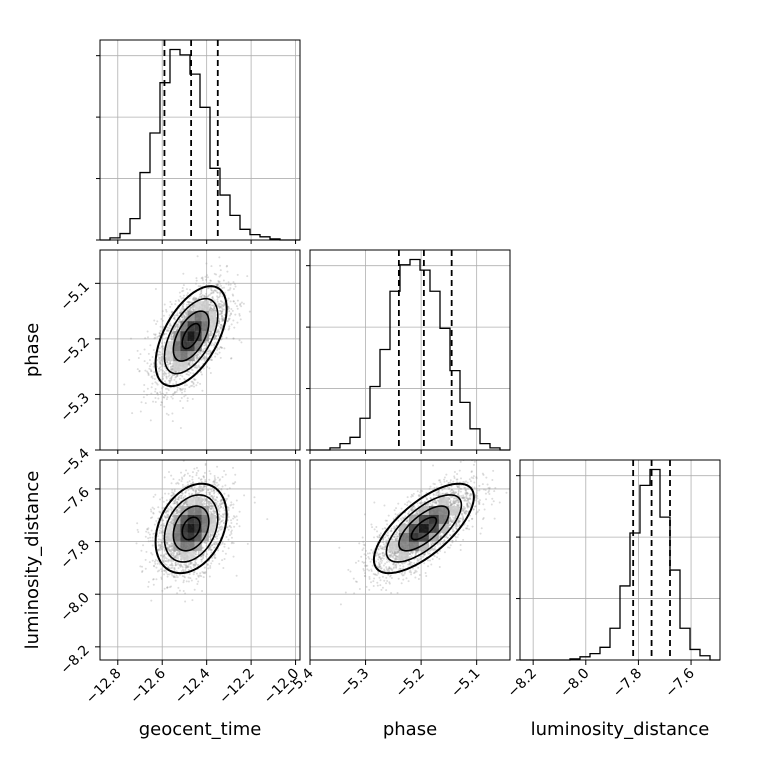  Describe the element at coordinates (410, 354) in the screenshot. I see `histogram-phase` at that location.